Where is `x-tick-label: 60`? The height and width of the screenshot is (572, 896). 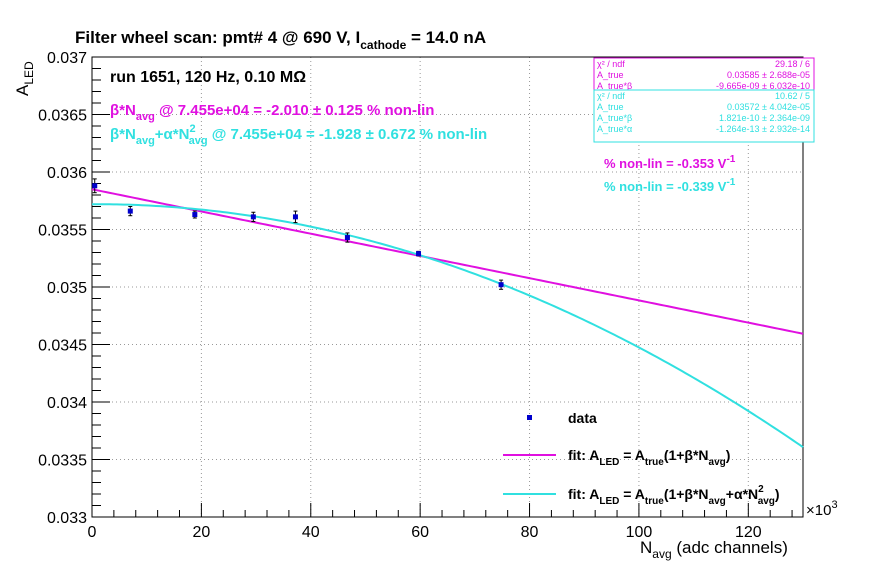
x-tick-label: 60 is located at coordinates (420, 532).